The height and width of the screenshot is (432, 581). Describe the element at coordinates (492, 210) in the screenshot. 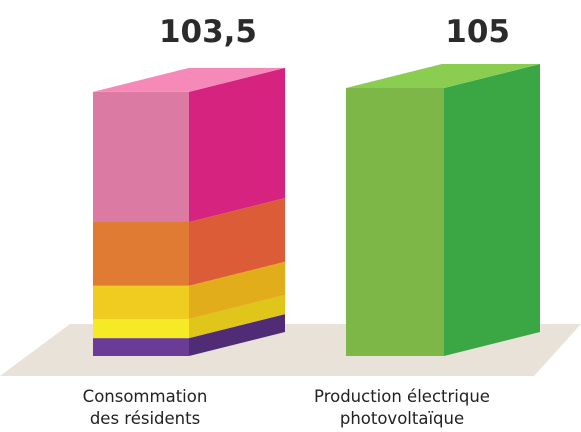

I see `bar-1-segment-0-side` at that location.